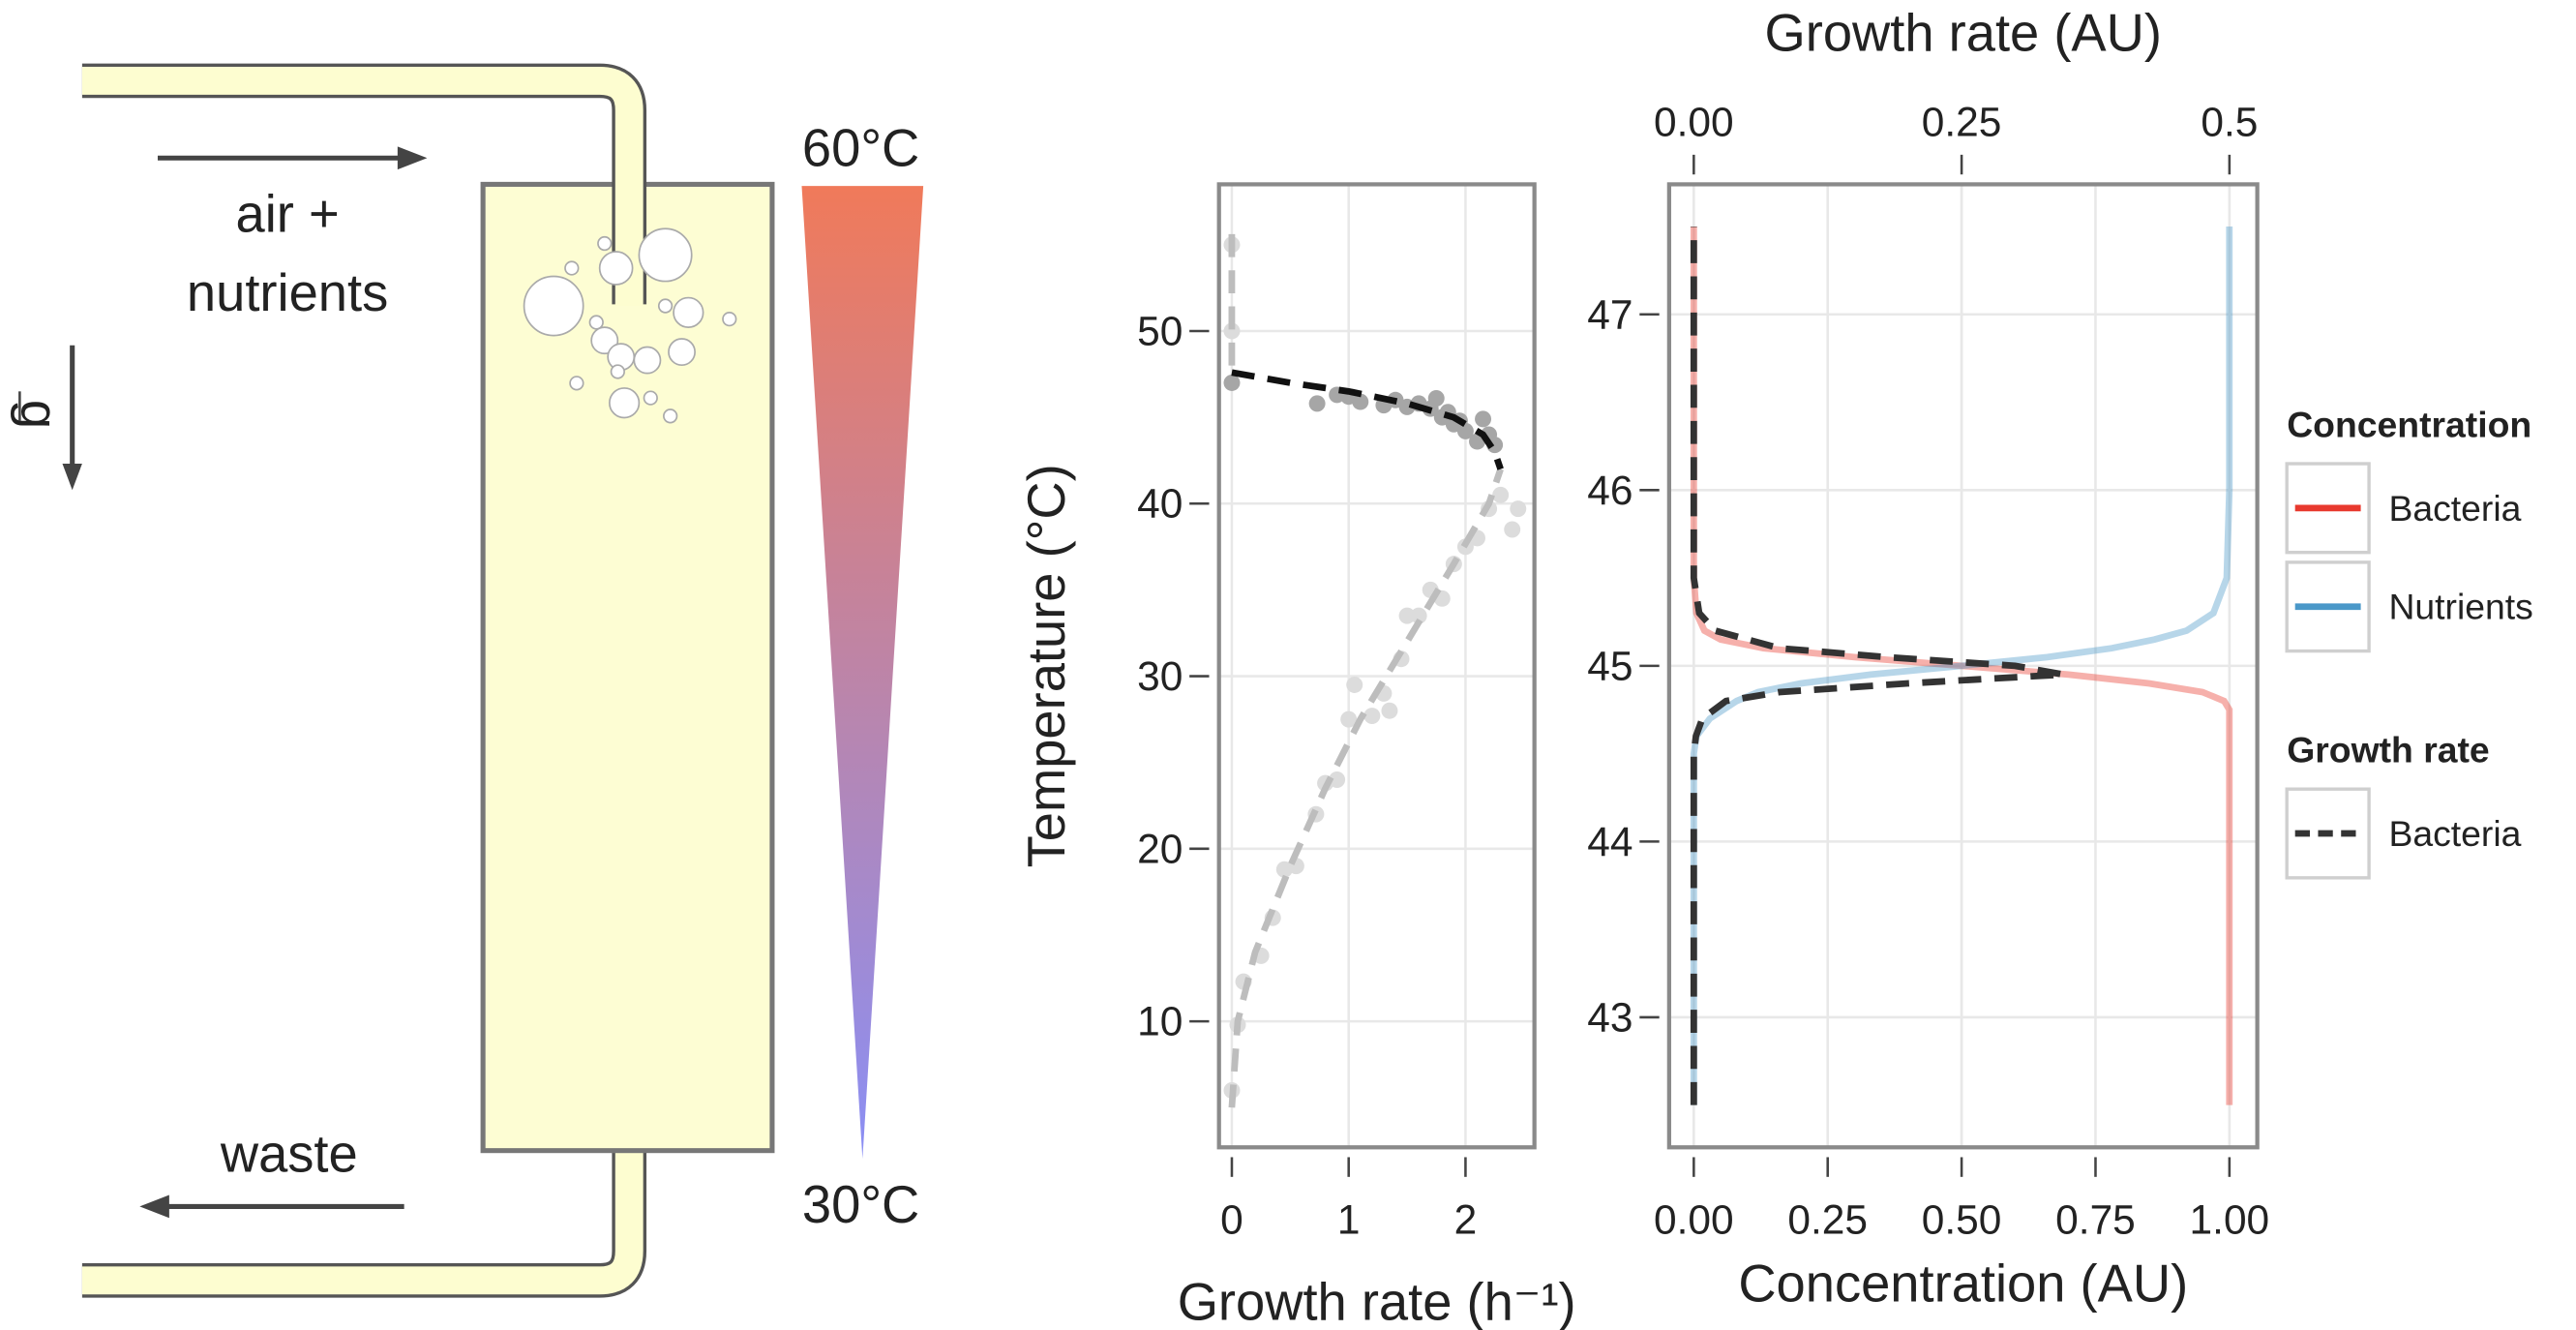 This screenshot has height=1330, width=2576. Describe the element at coordinates (2230, 1219) in the screenshot. I see `x-tick-label: 1.00` at that location.